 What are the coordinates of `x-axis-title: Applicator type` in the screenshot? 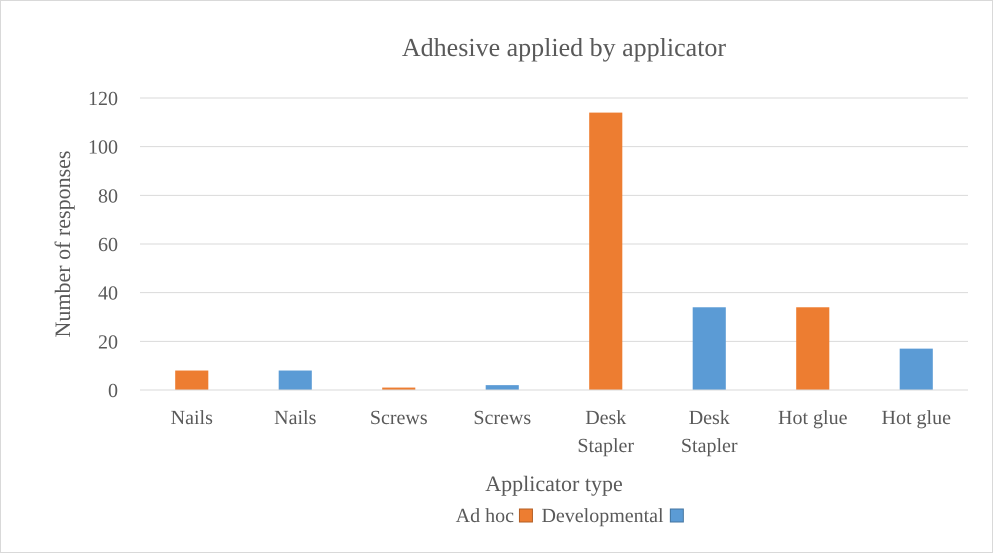 It's located at (554, 483).